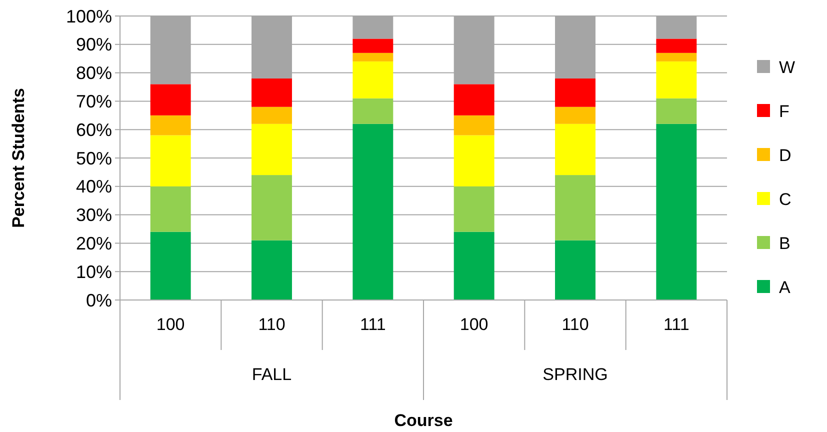 The height and width of the screenshot is (432, 827). Describe the element at coordinates (272, 374) in the screenshot. I see `text: FALL` at that location.